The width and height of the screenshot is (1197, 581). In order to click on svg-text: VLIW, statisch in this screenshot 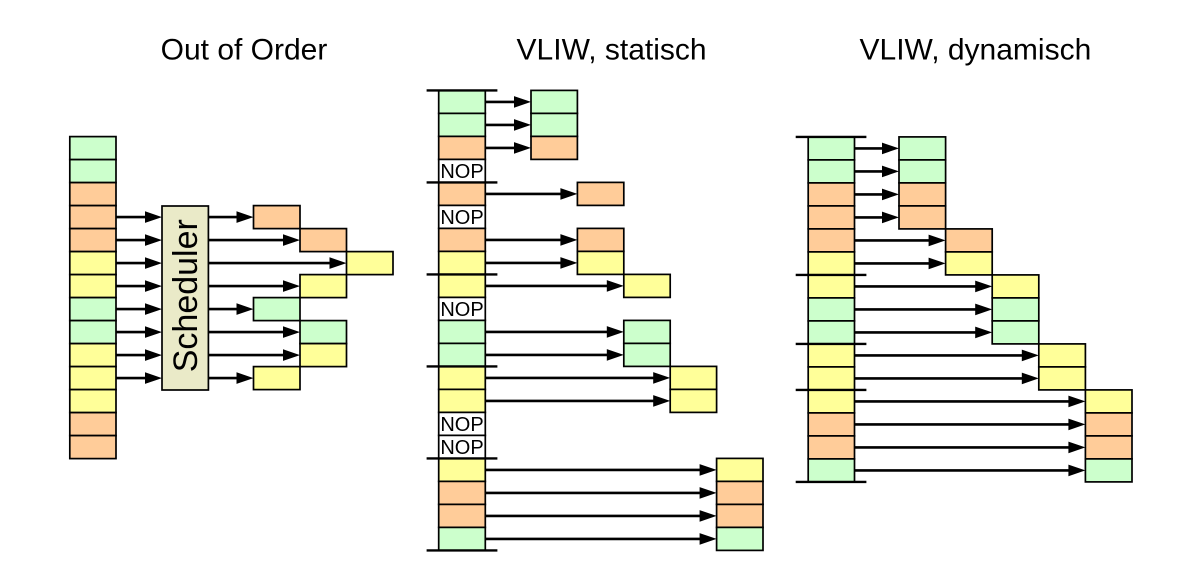, I will do `click(612, 50)`.